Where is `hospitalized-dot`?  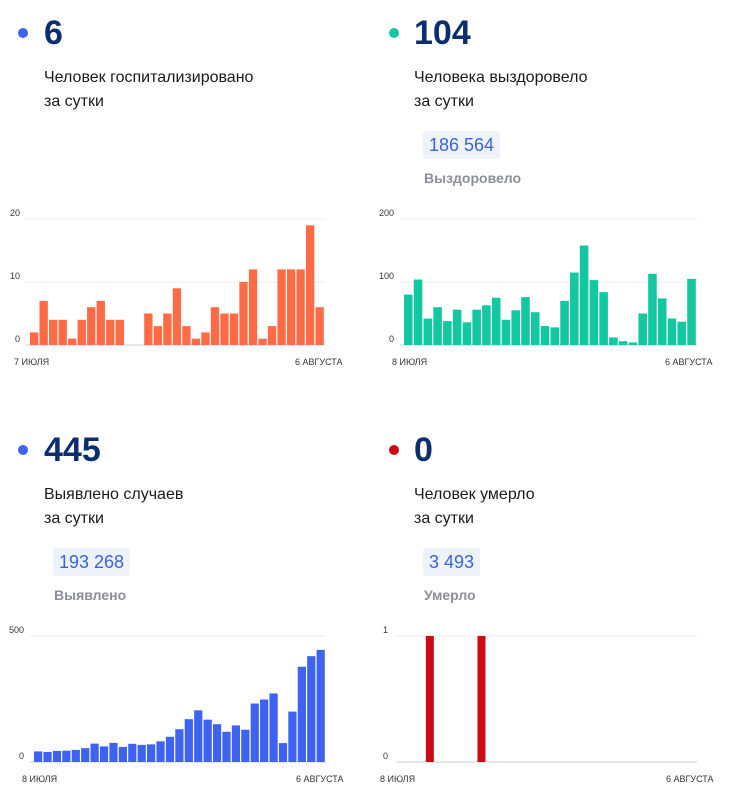 hospitalized-dot is located at coordinates (23, 33).